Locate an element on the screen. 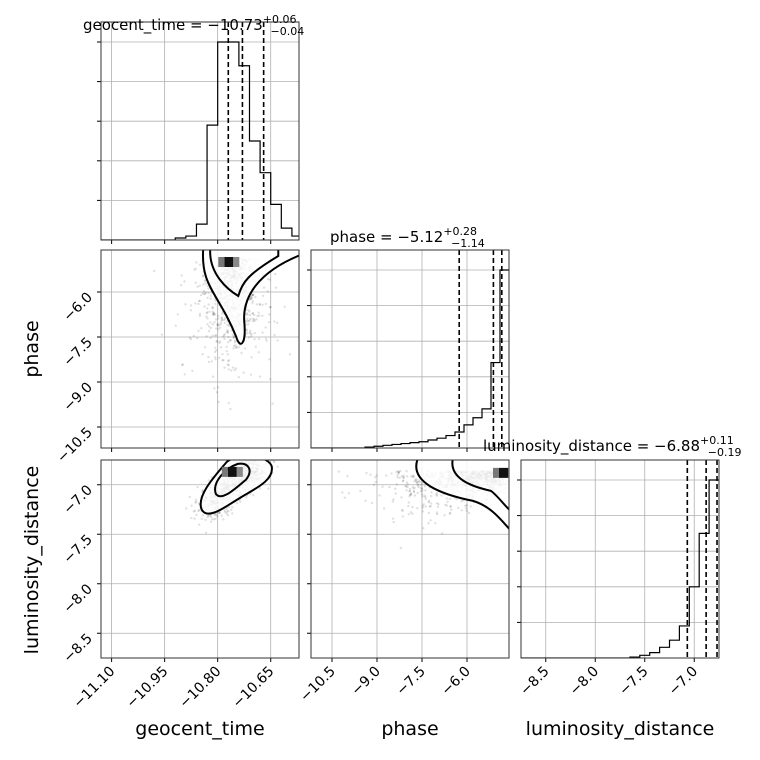 The image size is (760, 760). x-tick-label-geocent-time-1: −10.95 is located at coordinates (148, 688).